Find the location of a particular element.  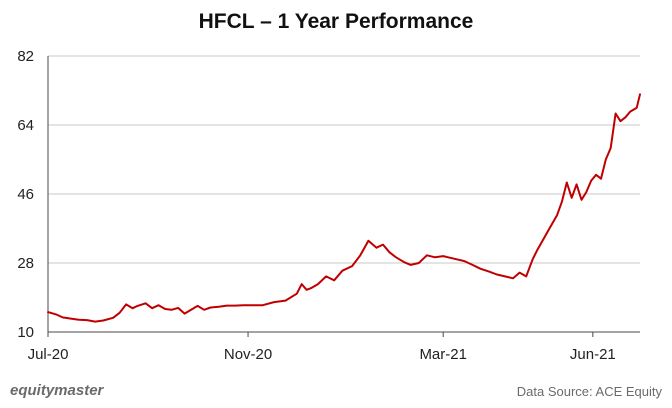

x-tick-label-Nov-20: Nov-20 is located at coordinates (248, 354).